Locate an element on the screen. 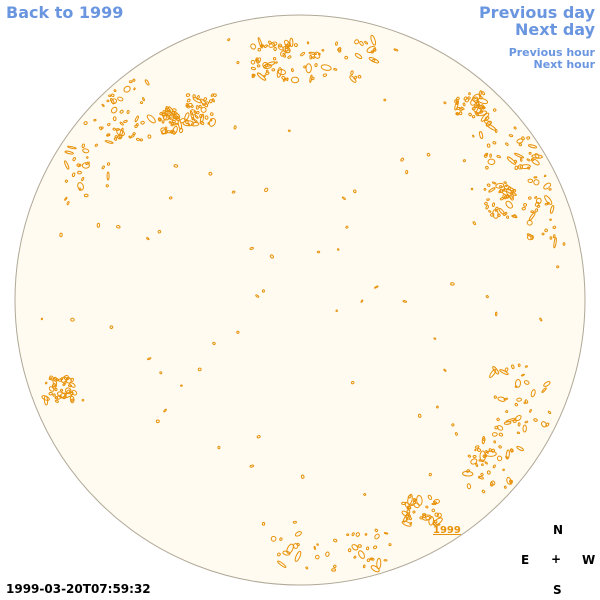 The height and width of the screenshot is (600, 600). compass-south-label: S is located at coordinates (557, 590).